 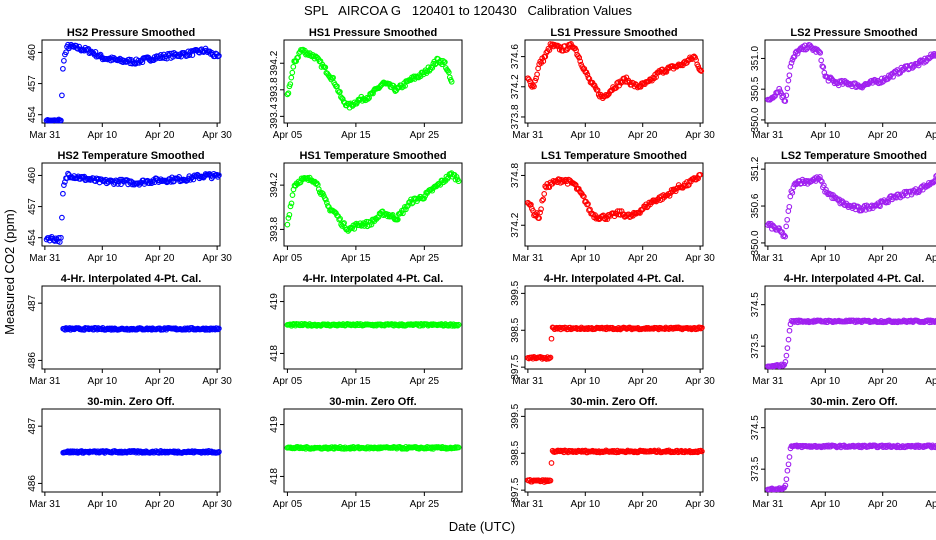 I want to click on x-tick-label: Apr 15, so click(x=356, y=381).